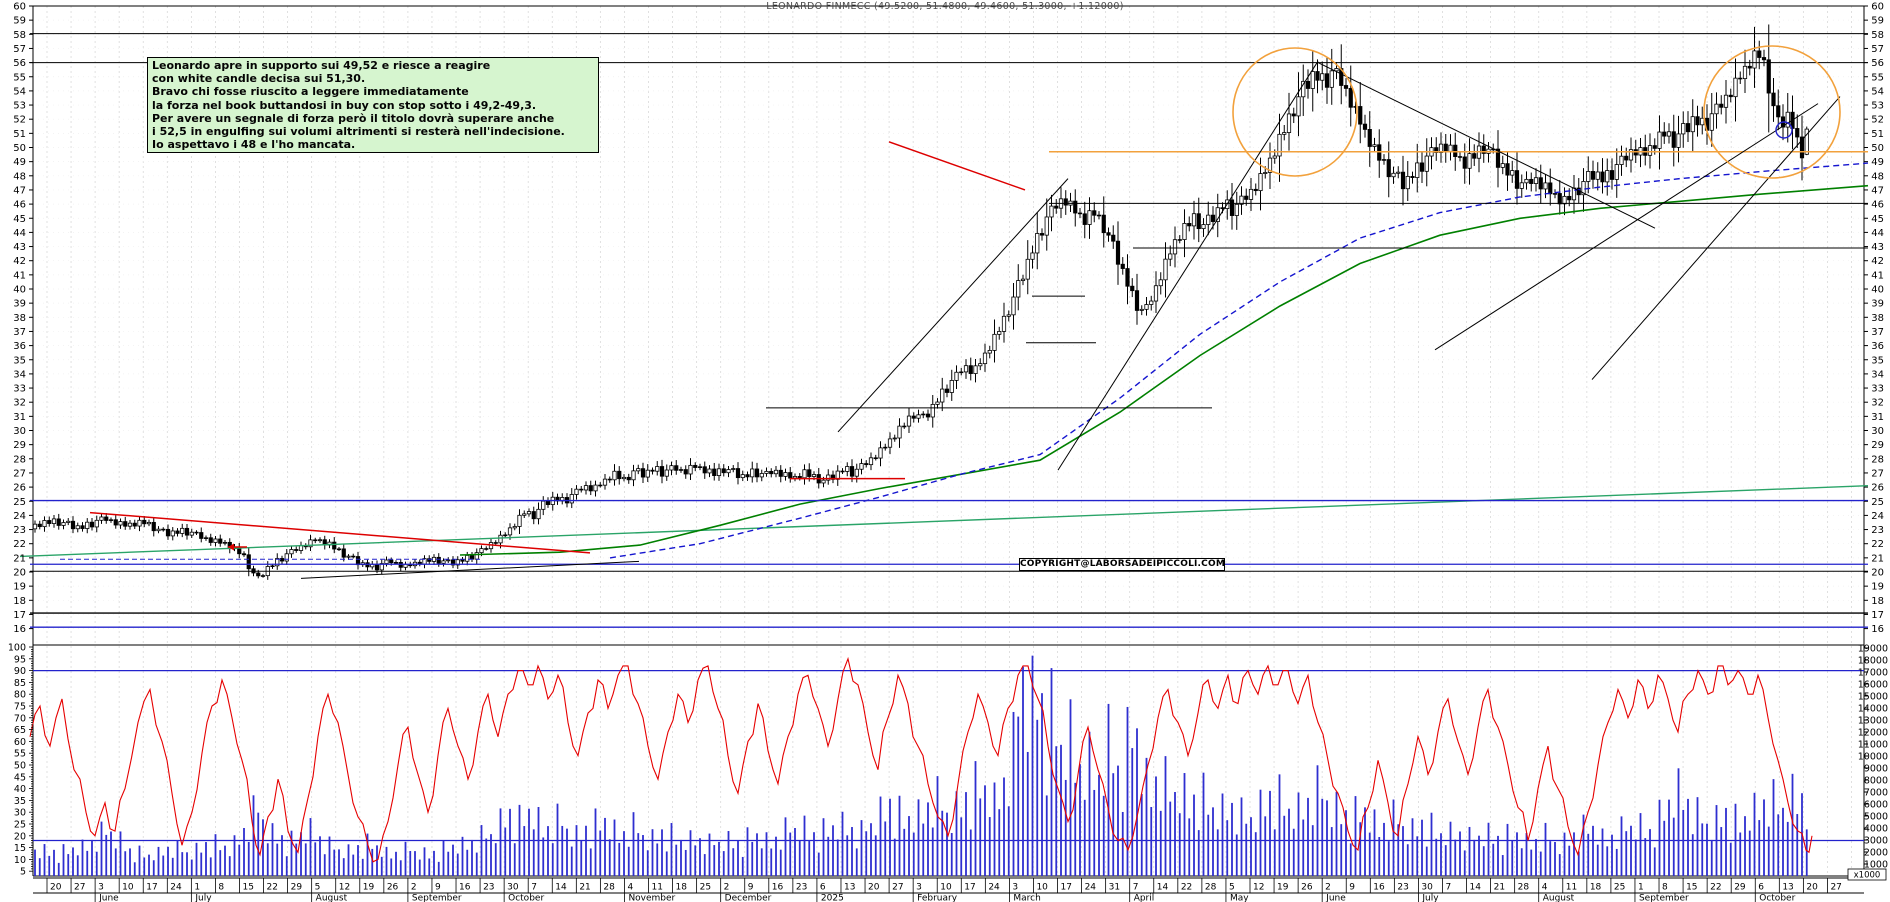 The width and height of the screenshot is (1890, 902). I want to click on svg-text: 53, so click(1877, 106).